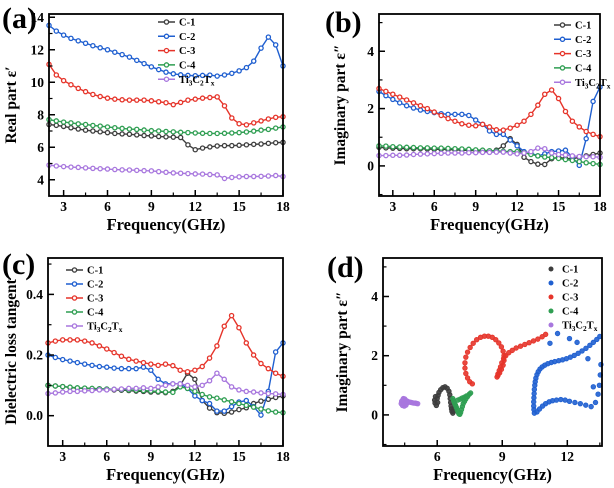 This screenshot has width=614, height=488. Describe the element at coordinates (95, 285) in the screenshot. I see `legend-label: C-2` at that location.